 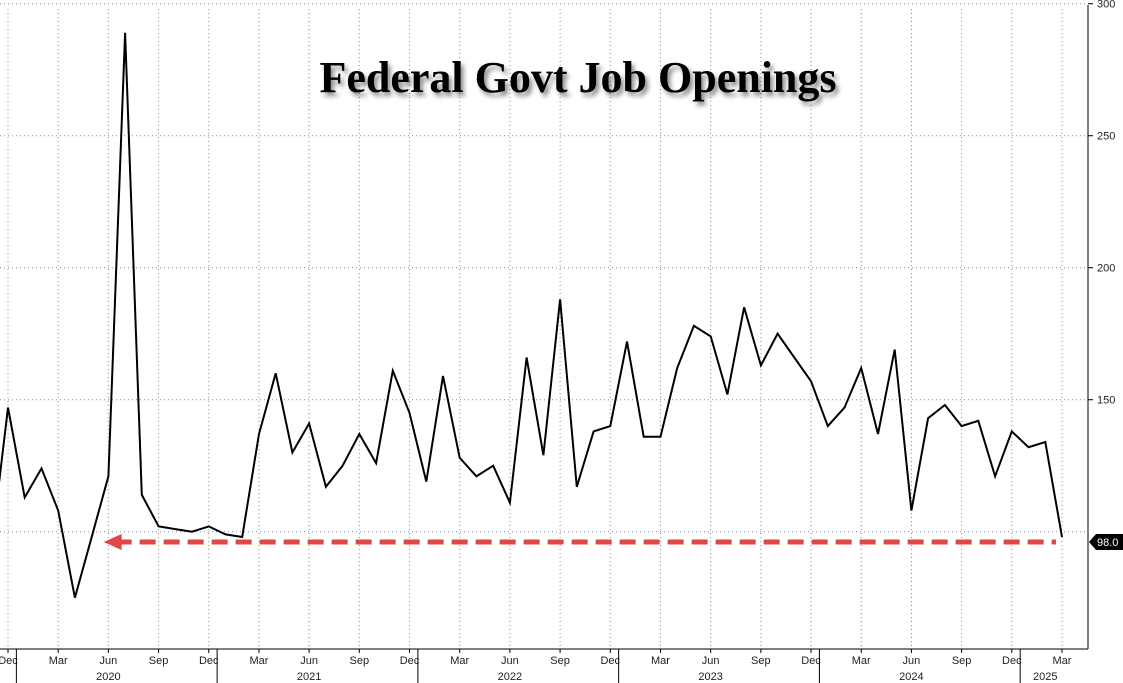 What do you see at coordinates (911, 677) in the screenshot?
I see `x-year-label: 2024` at bounding box center [911, 677].